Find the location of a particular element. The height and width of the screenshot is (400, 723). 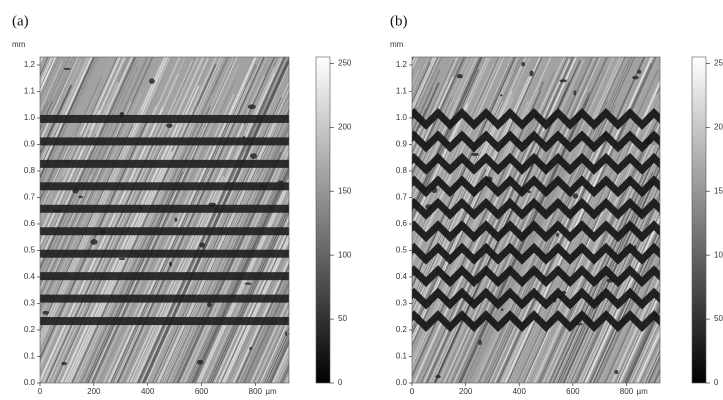

y-tick-label: 0.8 is located at coordinates (30, 170).